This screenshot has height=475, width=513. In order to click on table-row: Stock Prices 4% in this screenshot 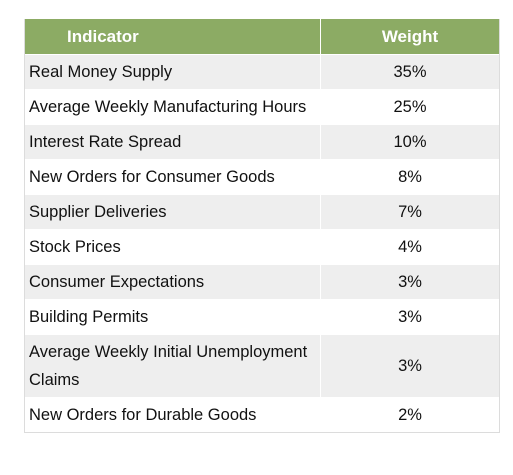, I will do `click(262, 246)`.